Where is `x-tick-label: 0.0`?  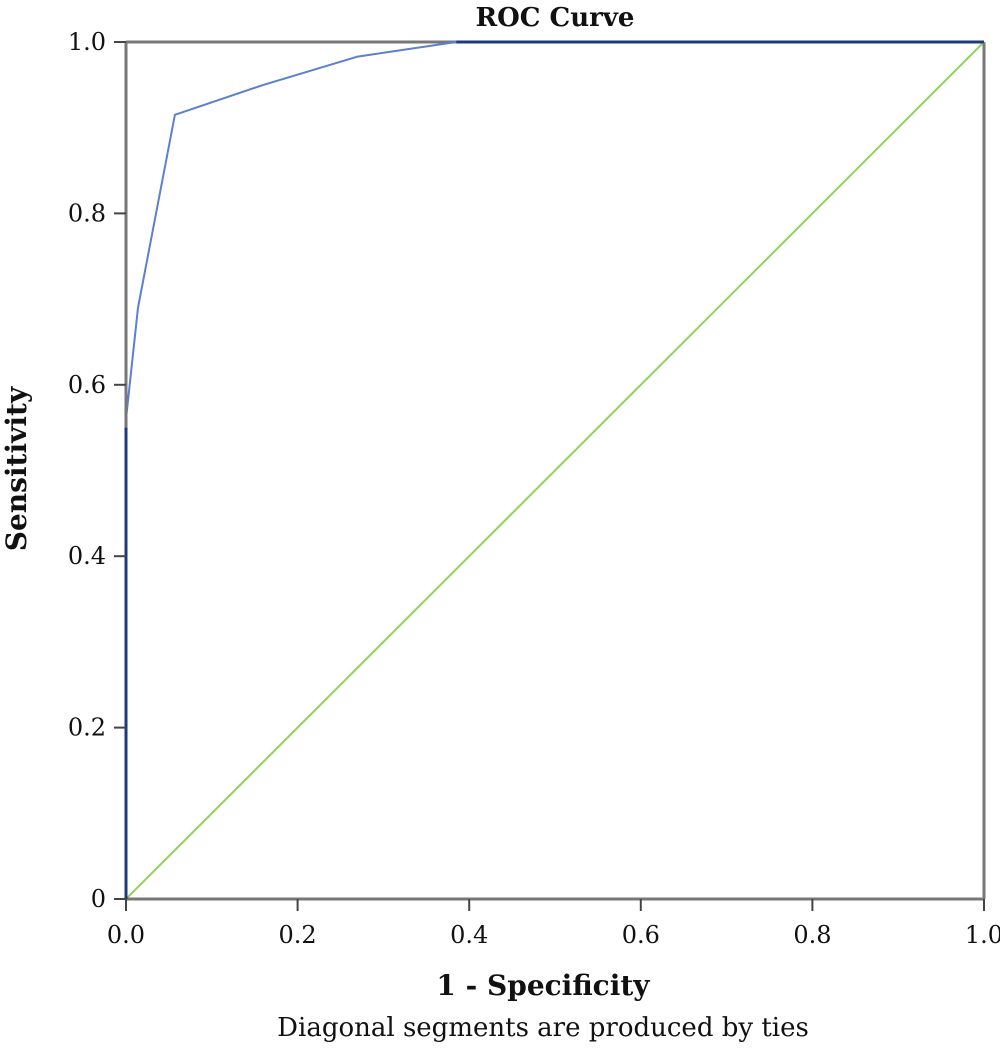
x-tick-label: 0.0 is located at coordinates (126, 935).